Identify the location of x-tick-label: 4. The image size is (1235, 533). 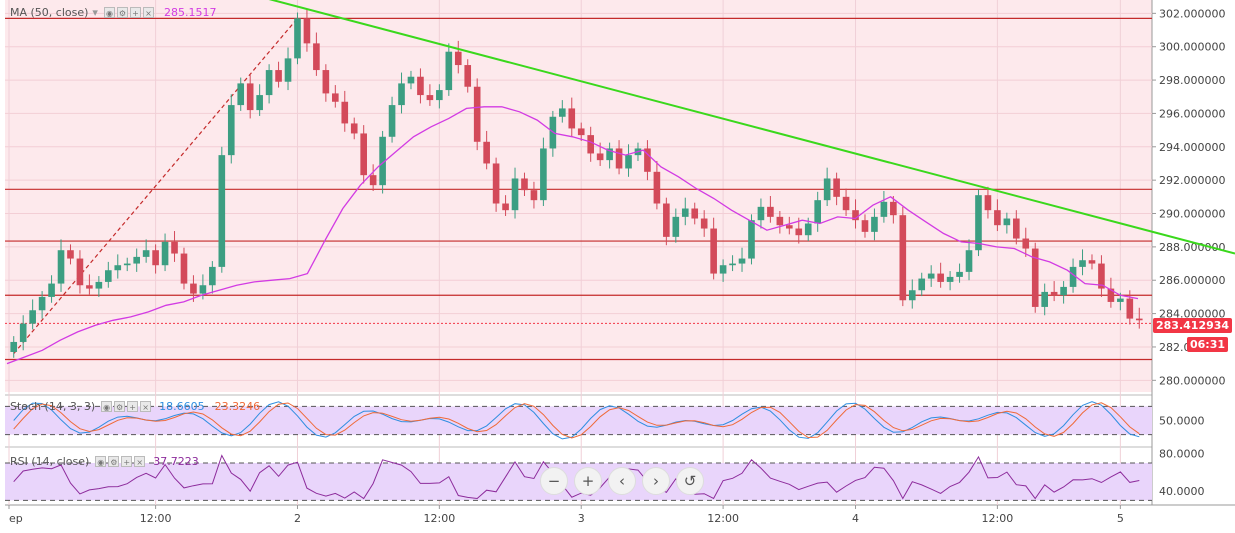
(855, 518).